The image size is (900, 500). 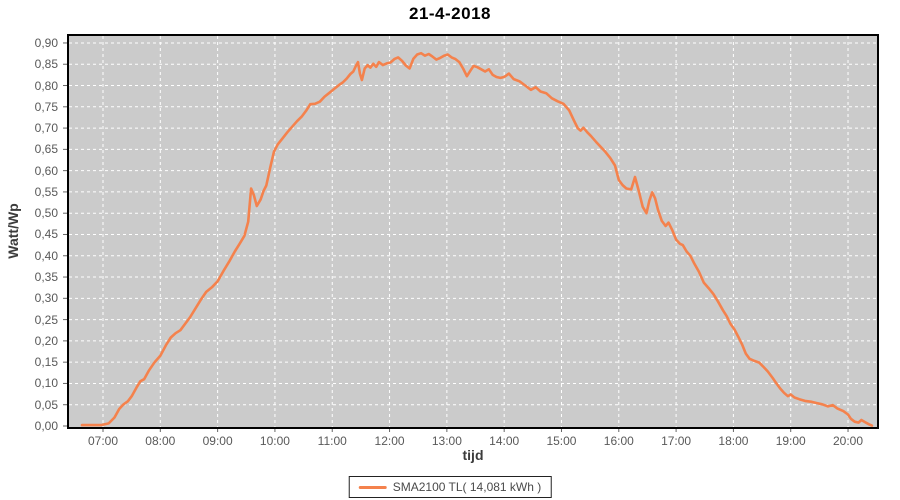 What do you see at coordinates (46, 213) in the screenshot?
I see `y-tick-label: 0,50` at bounding box center [46, 213].